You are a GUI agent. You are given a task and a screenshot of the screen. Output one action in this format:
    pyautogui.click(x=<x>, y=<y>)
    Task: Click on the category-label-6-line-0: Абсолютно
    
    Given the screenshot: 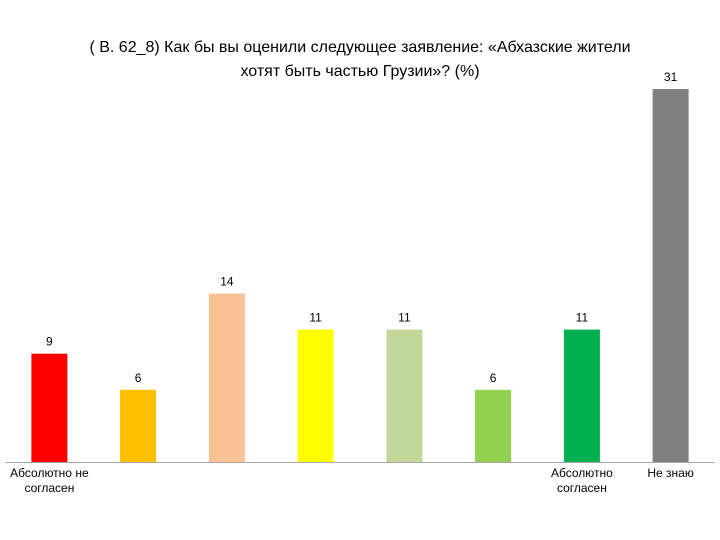 What is the action you would take?
    pyautogui.click(x=582, y=473)
    